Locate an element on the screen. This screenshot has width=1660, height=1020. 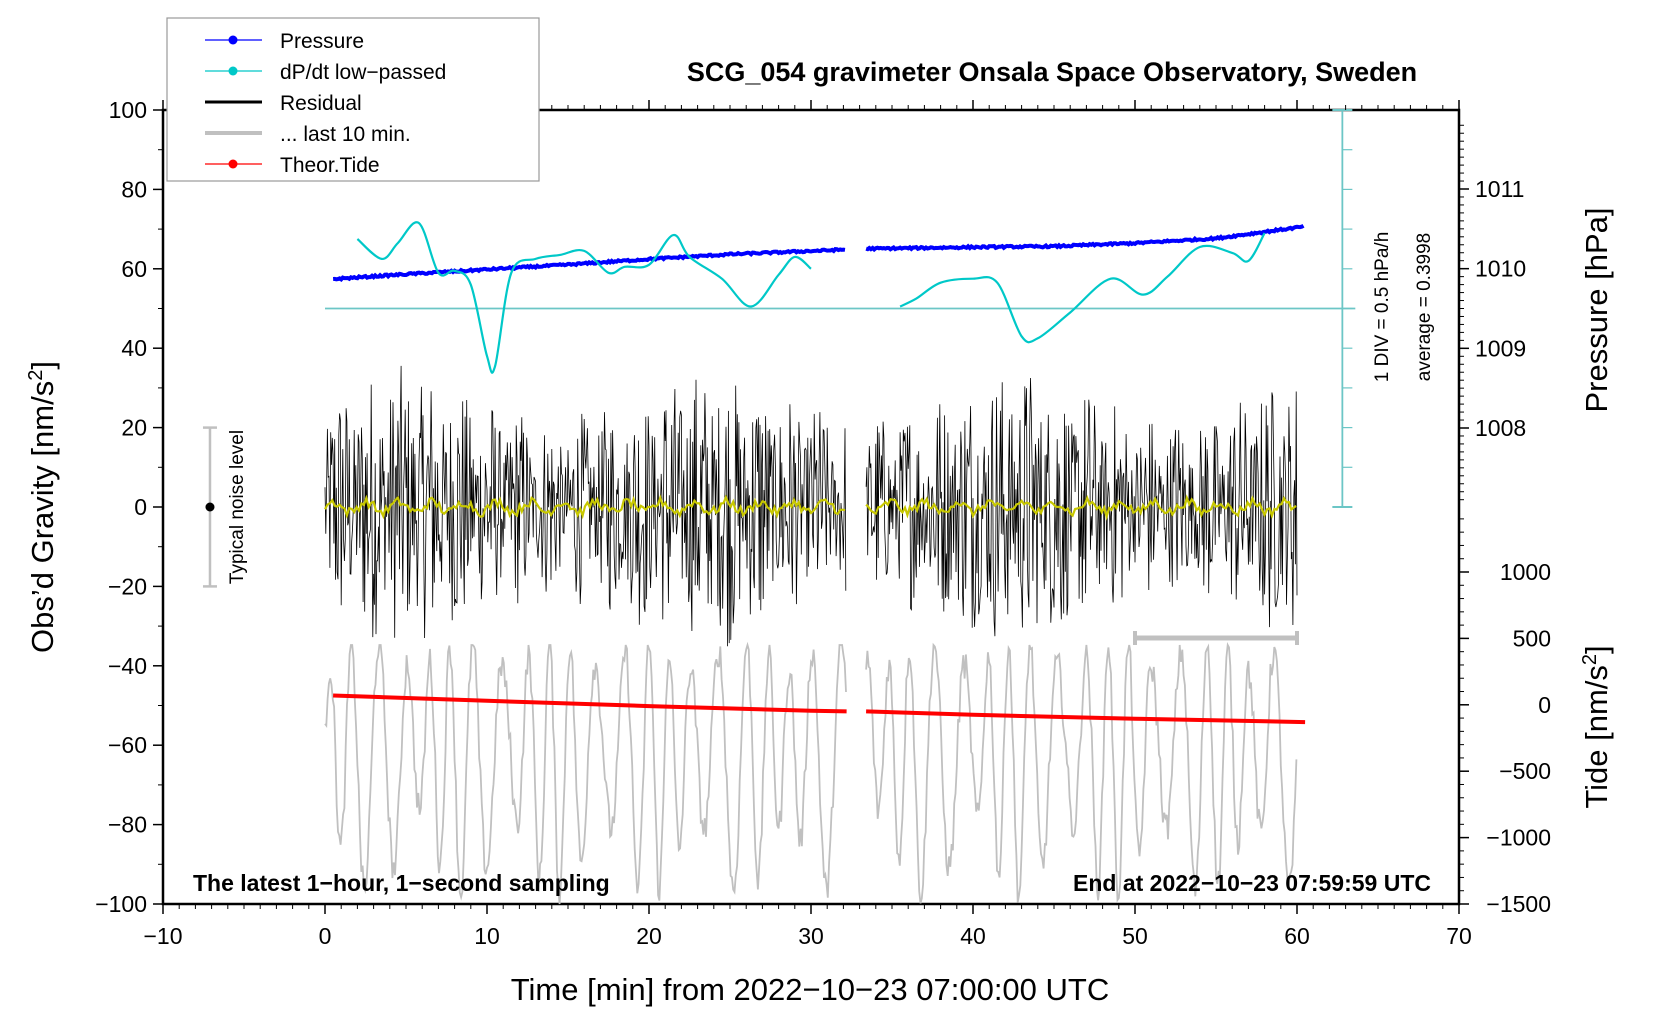
tide-tick-label: 0 is located at coordinates (1544, 705).